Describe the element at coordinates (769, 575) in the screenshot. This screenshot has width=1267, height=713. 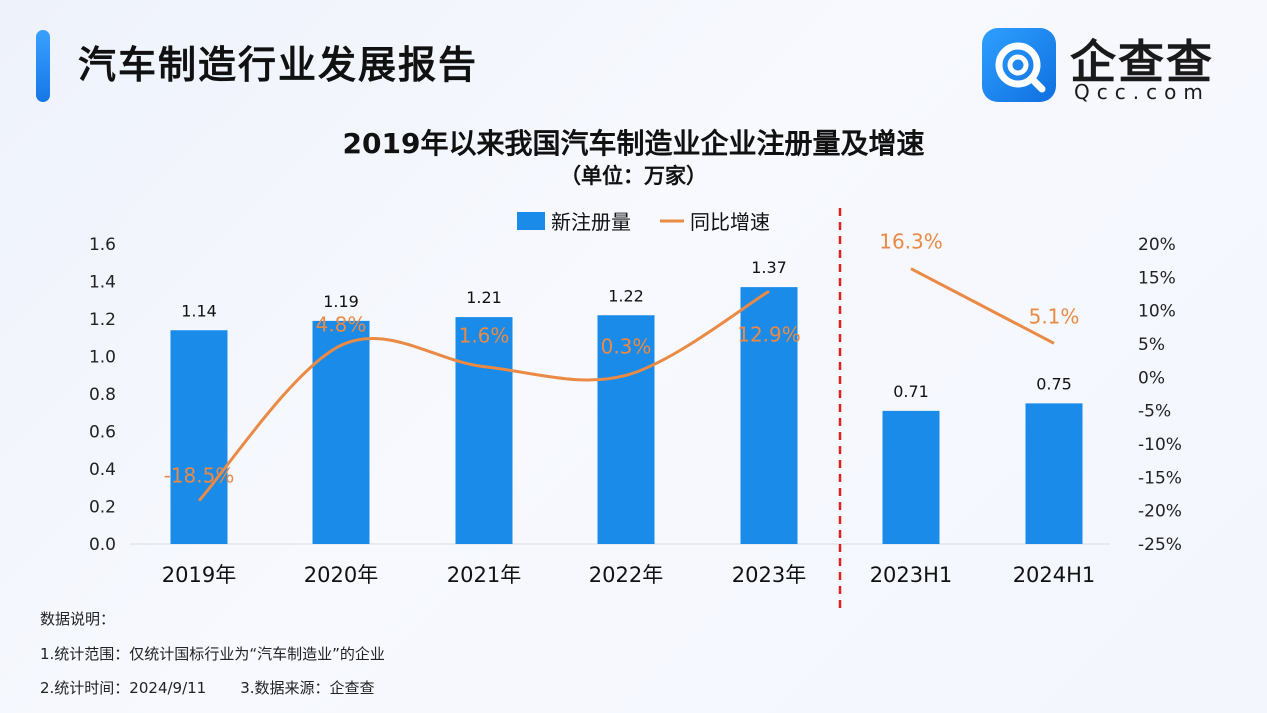
I see `x-tick-label: 2023年` at that location.